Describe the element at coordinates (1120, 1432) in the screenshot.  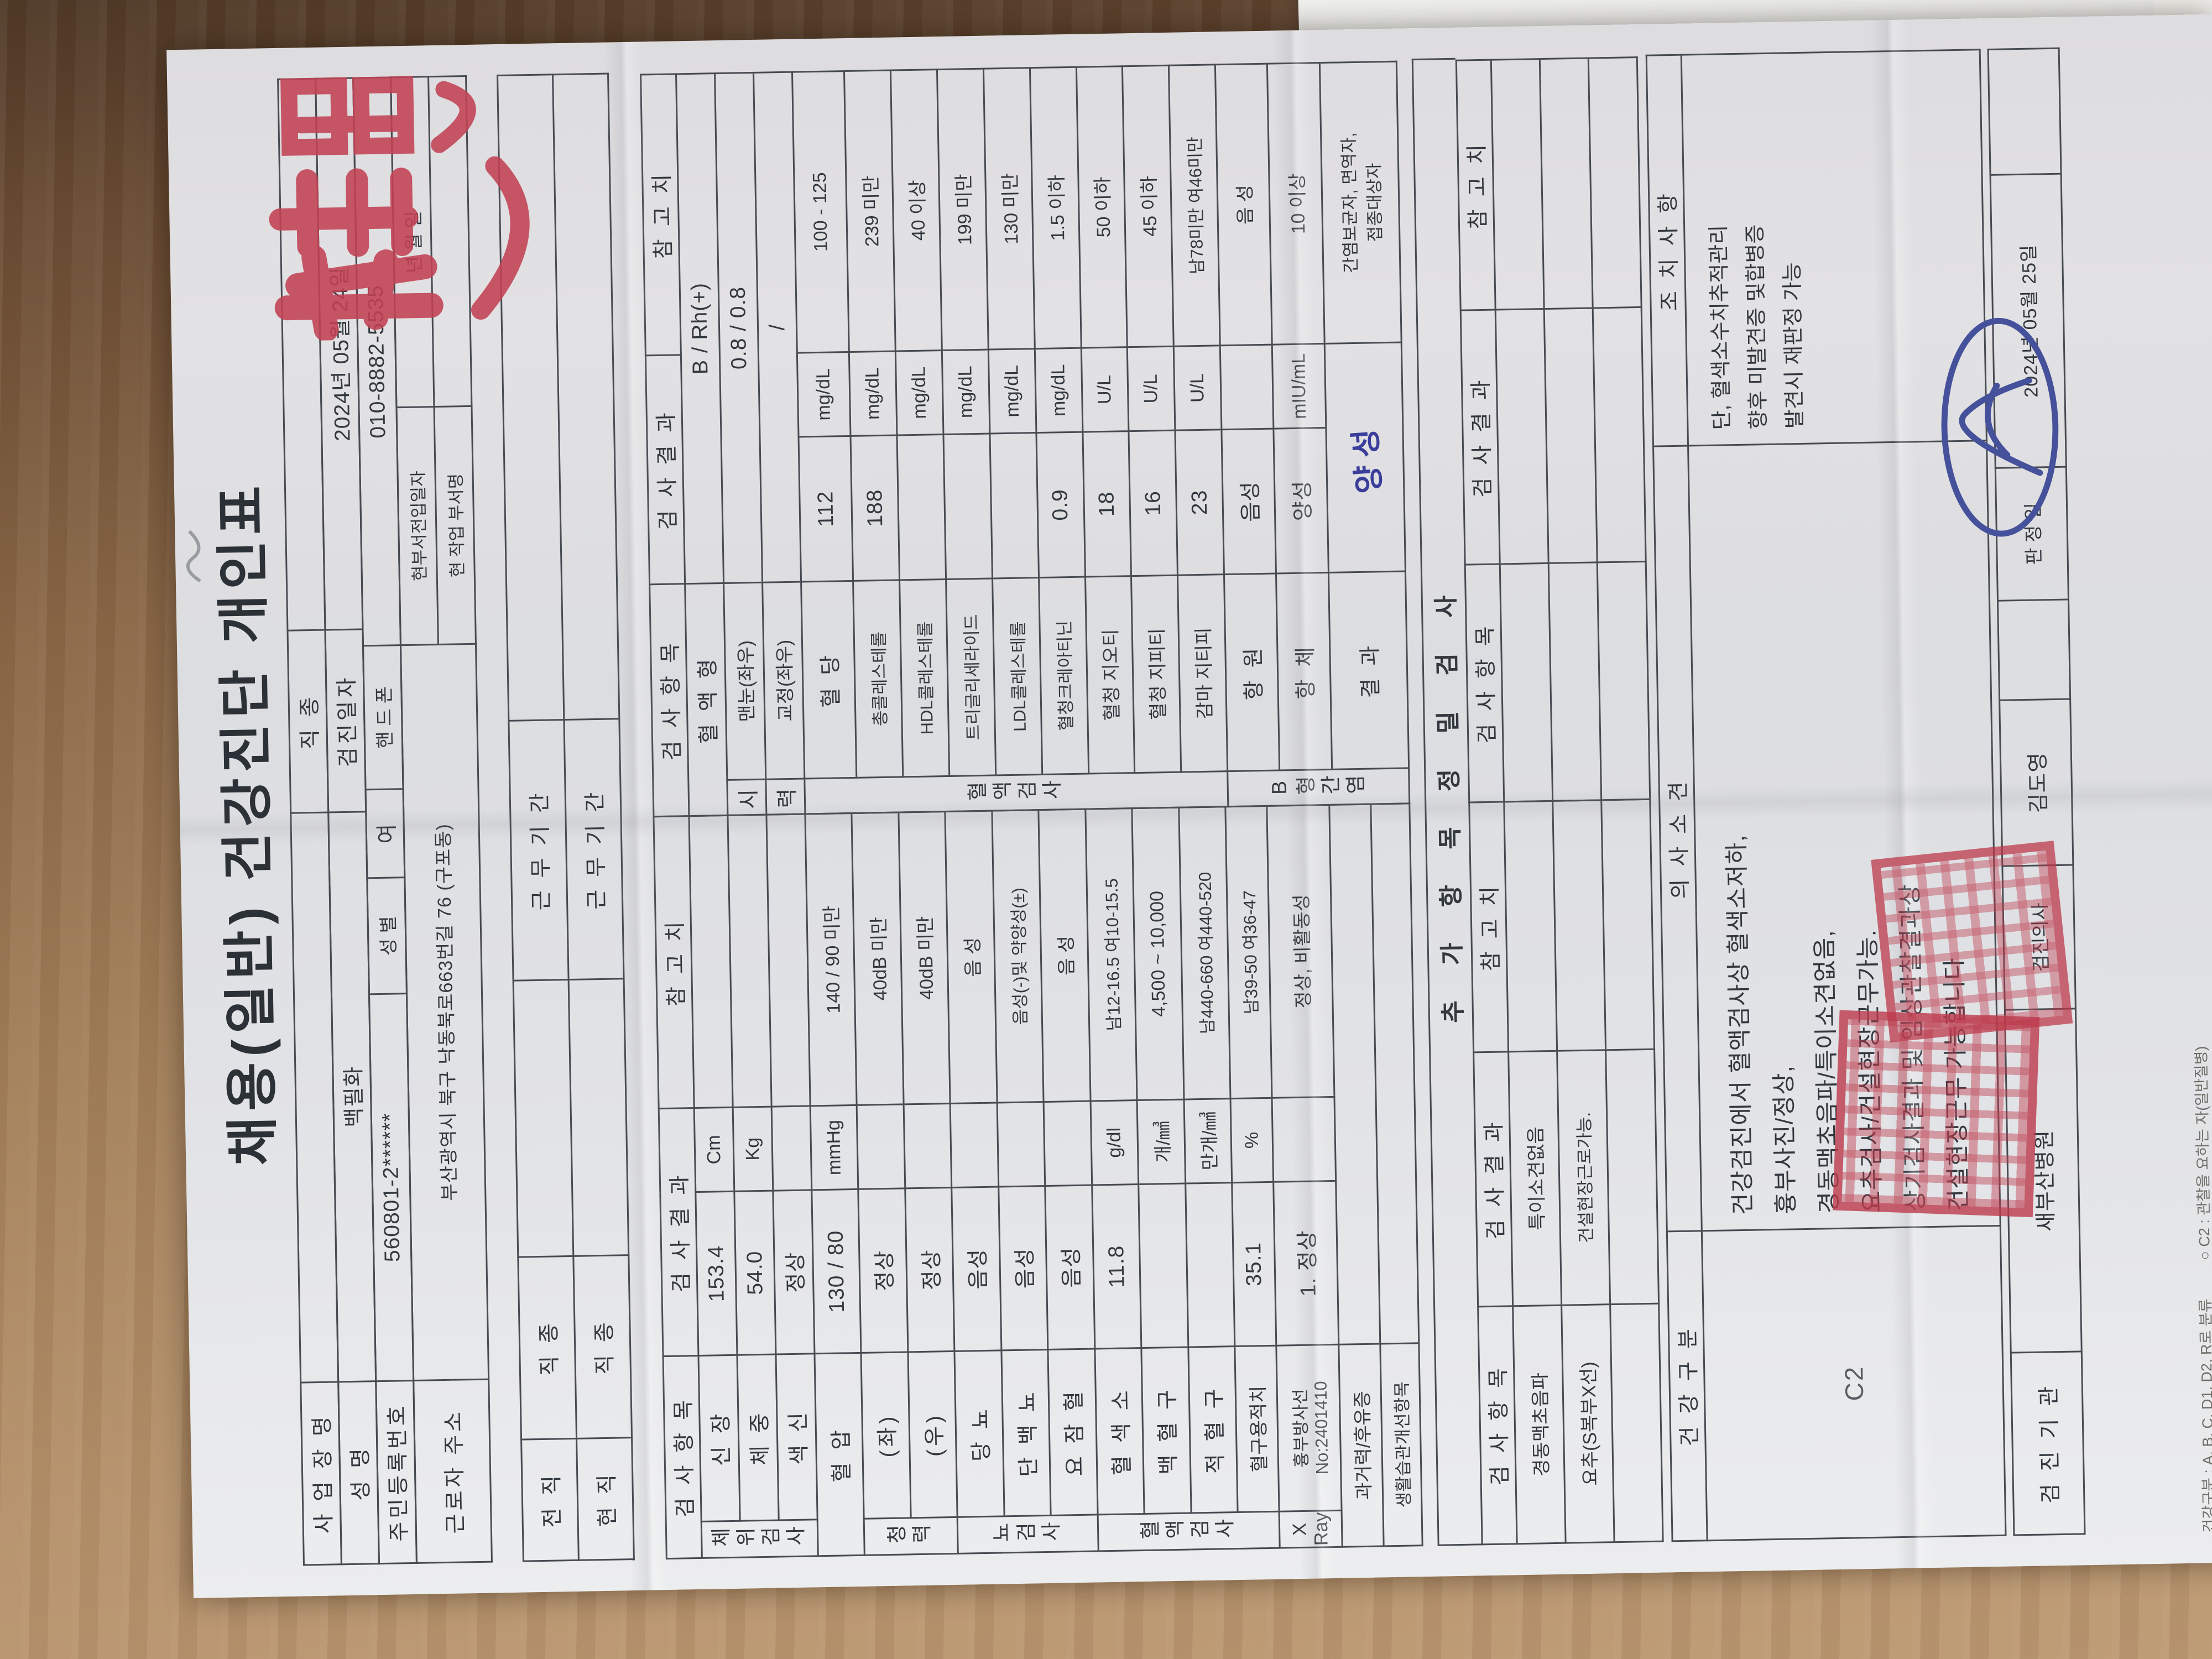
I see `row-hemoglobin-label: 혈 색 소` at that location.